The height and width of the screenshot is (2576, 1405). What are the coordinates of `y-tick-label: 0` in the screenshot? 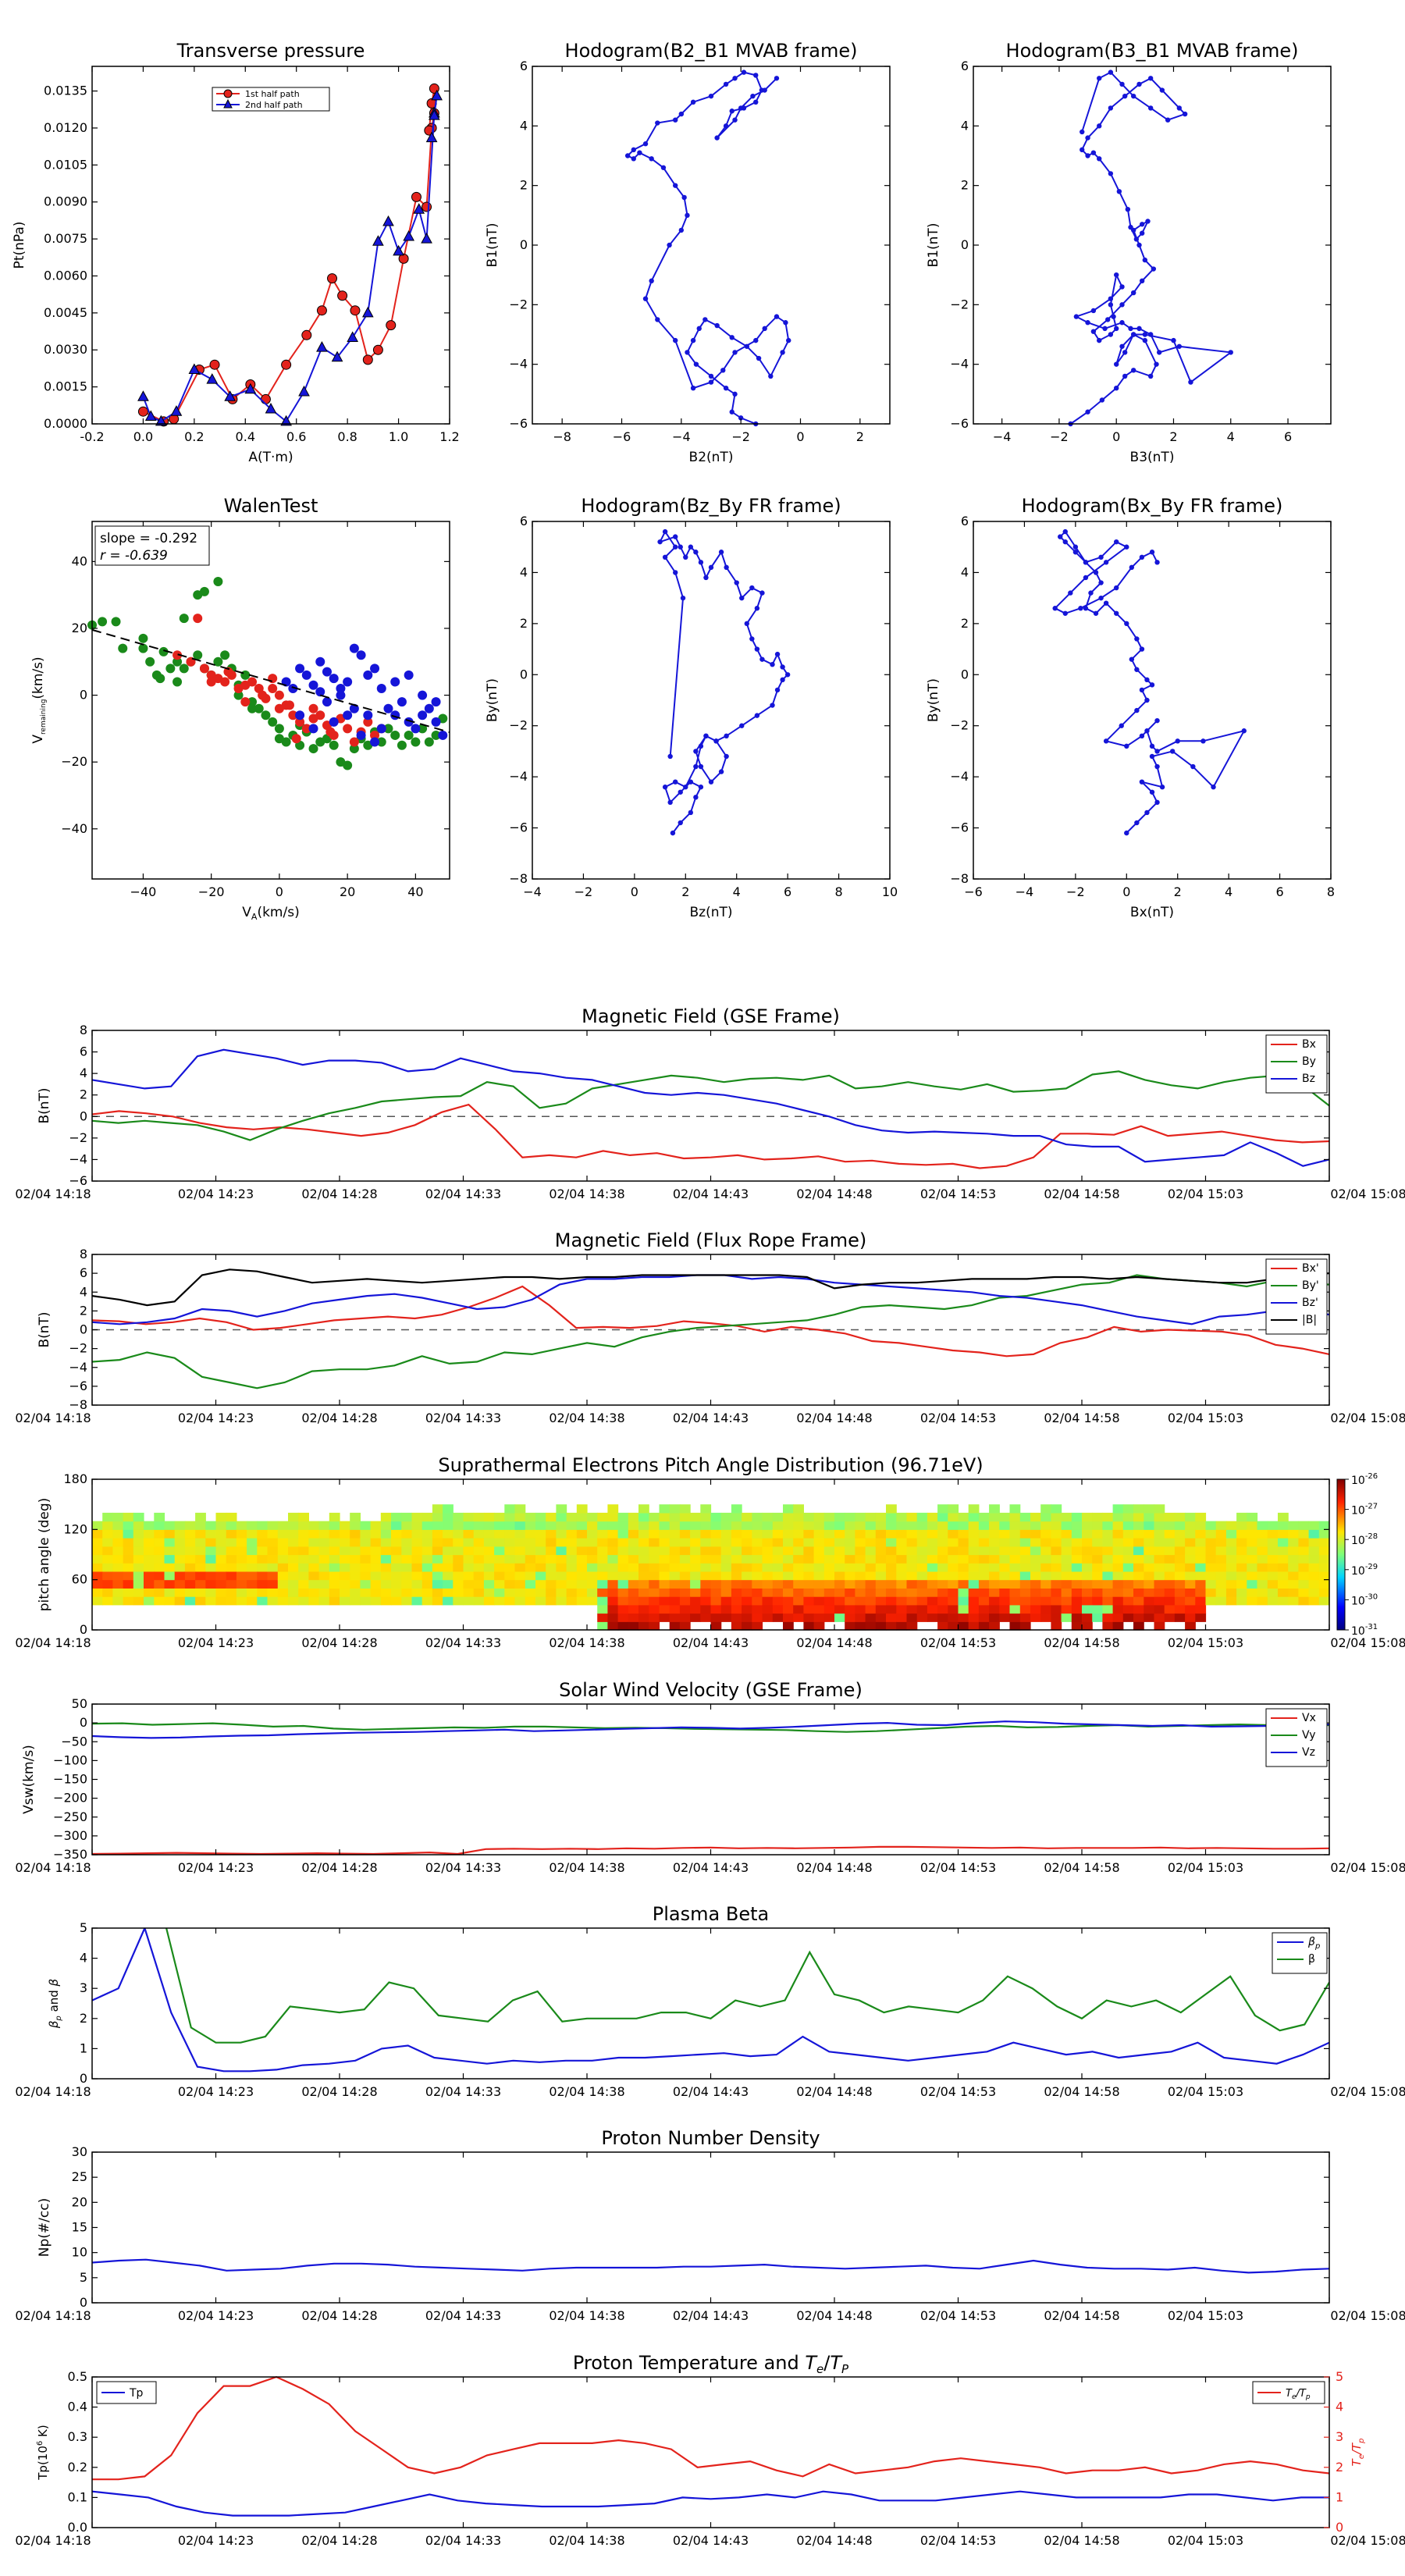 It's located at (84, 695).